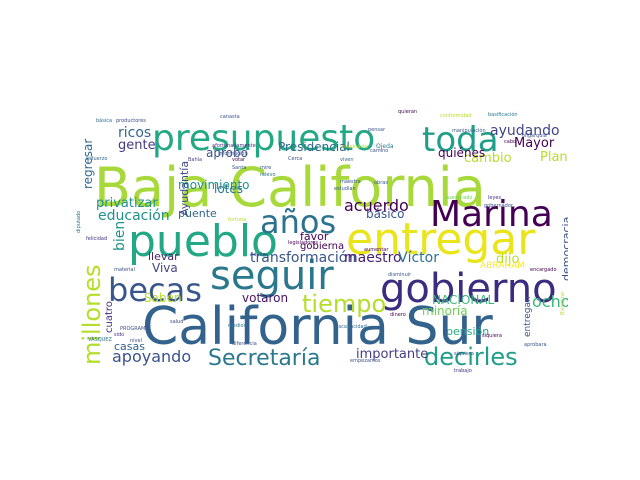 This screenshot has height=480, width=640. I want to click on word-9-toda: toda, so click(460, 140).